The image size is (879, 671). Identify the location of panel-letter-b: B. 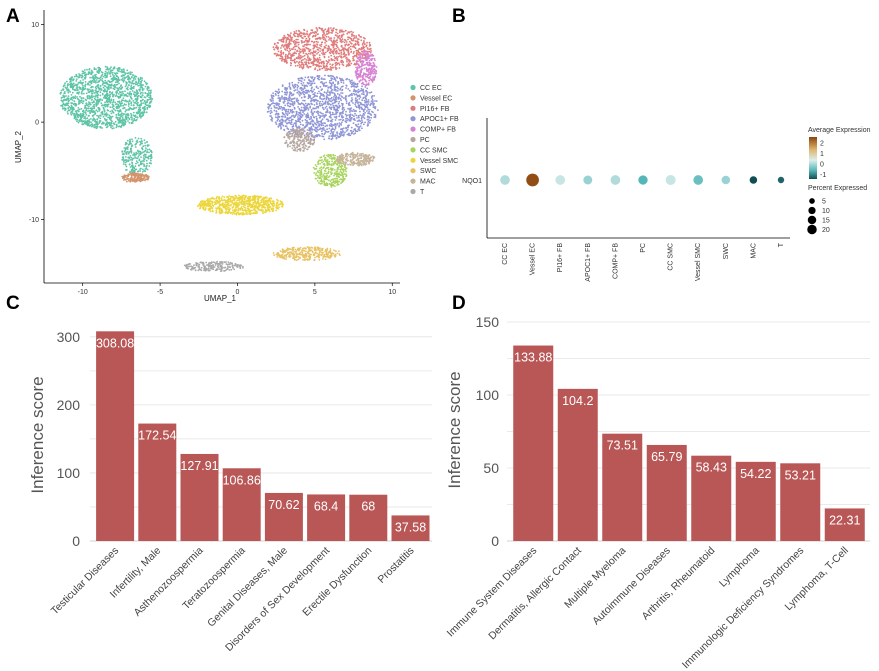
(459, 16).